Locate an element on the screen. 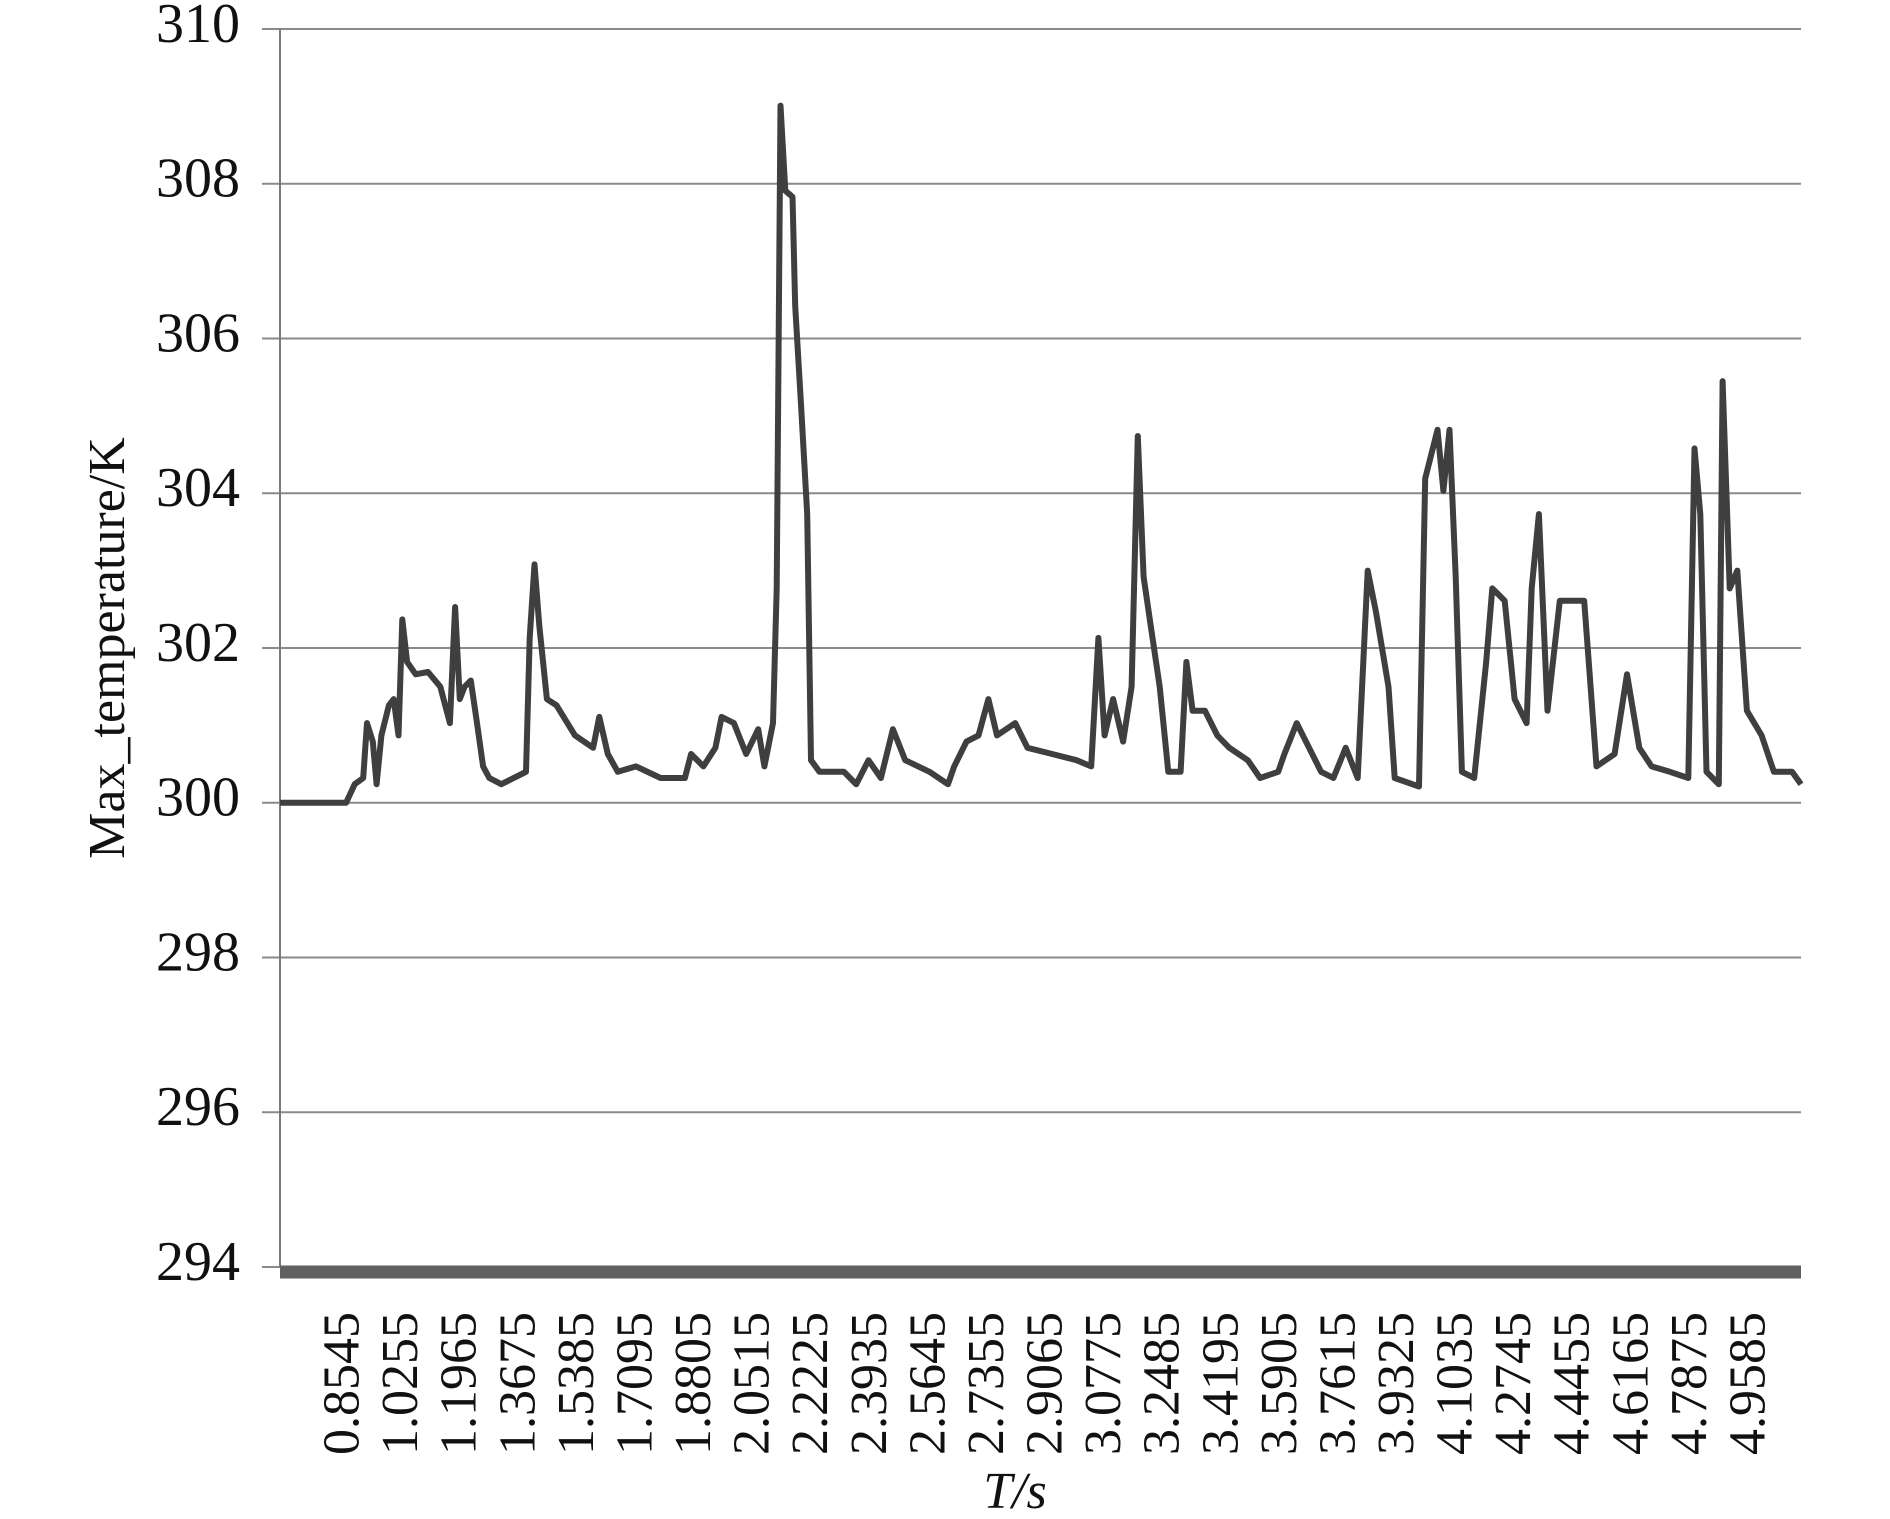 This screenshot has height=1519, width=1890. y-tick-label: 302 is located at coordinates (198, 643).